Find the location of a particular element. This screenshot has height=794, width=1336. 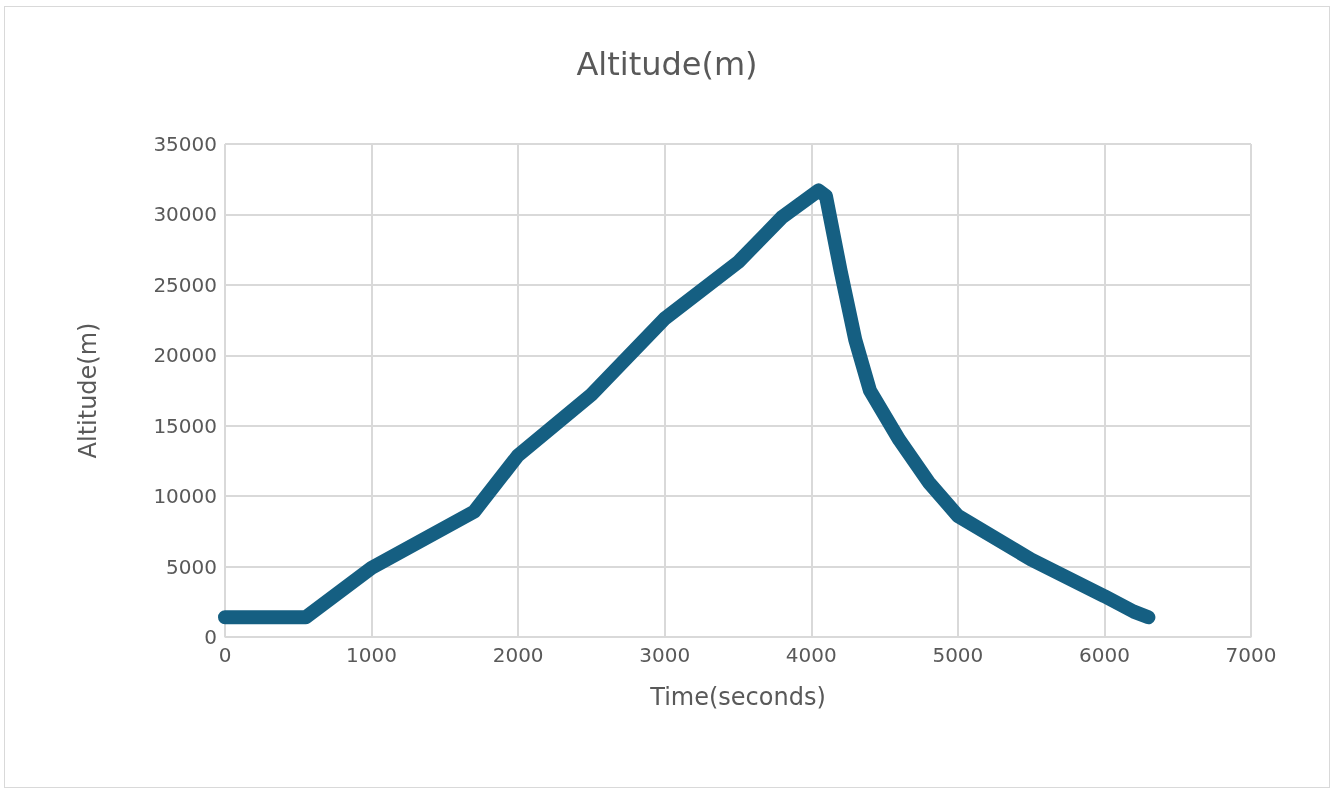

y-tick-label: 10000 is located at coordinates (185, 496).